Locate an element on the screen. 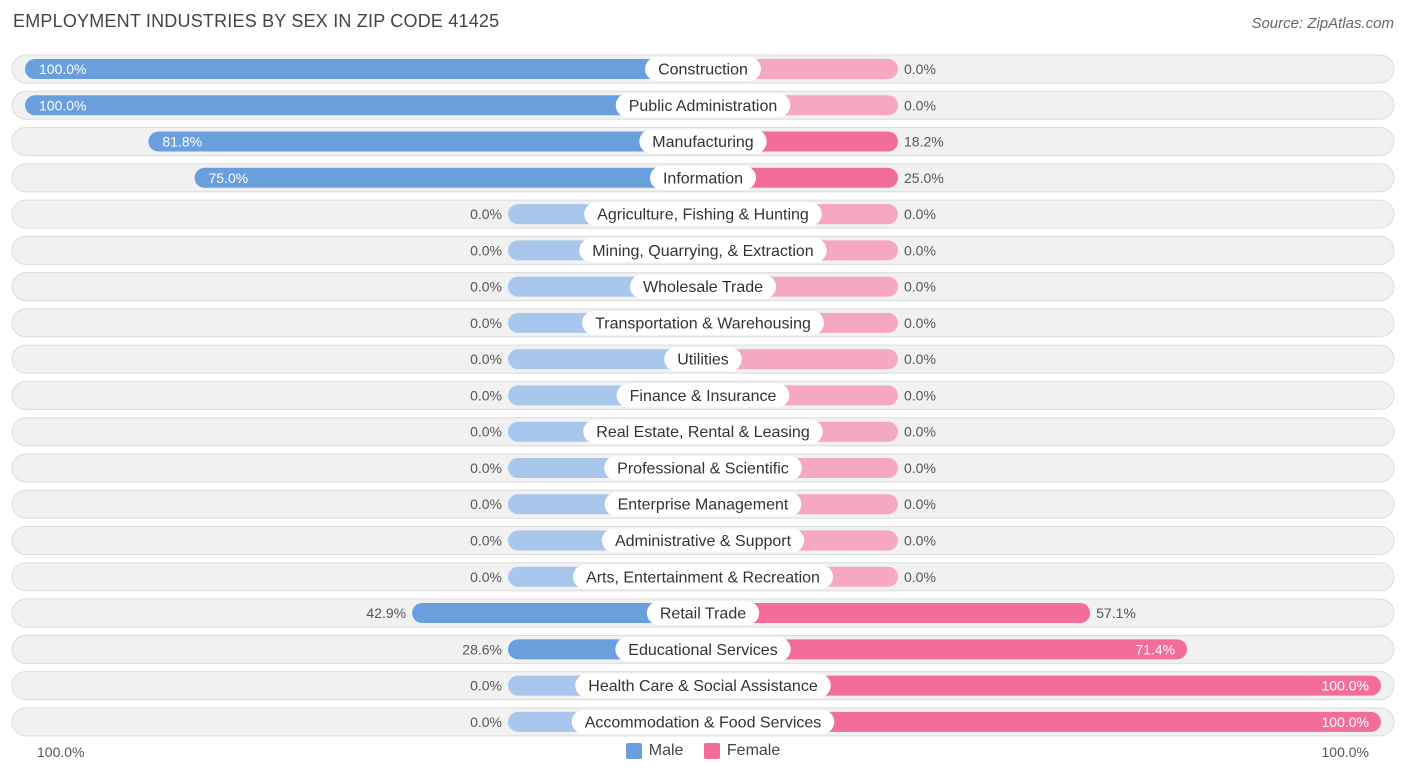  male-value-label: 100.0% is located at coordinates (62, 69).